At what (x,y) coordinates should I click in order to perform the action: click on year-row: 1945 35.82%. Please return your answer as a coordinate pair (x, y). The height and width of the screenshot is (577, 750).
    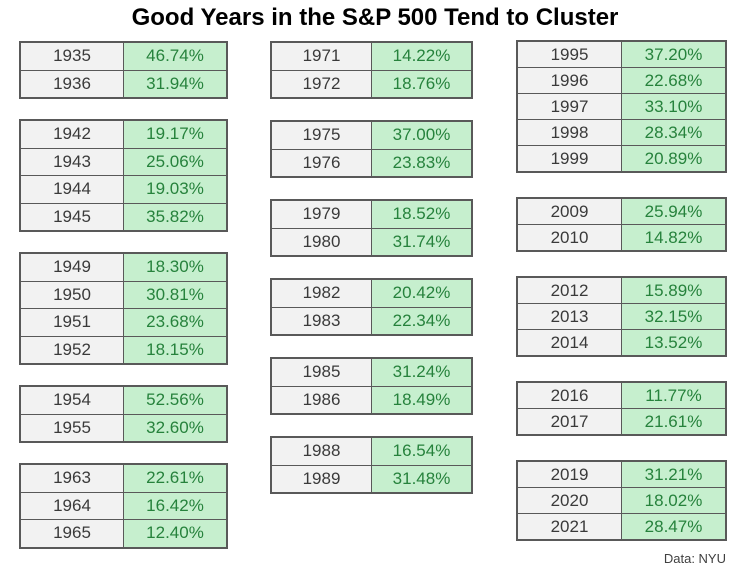
    Looking at the image, I should click on (123, 217).